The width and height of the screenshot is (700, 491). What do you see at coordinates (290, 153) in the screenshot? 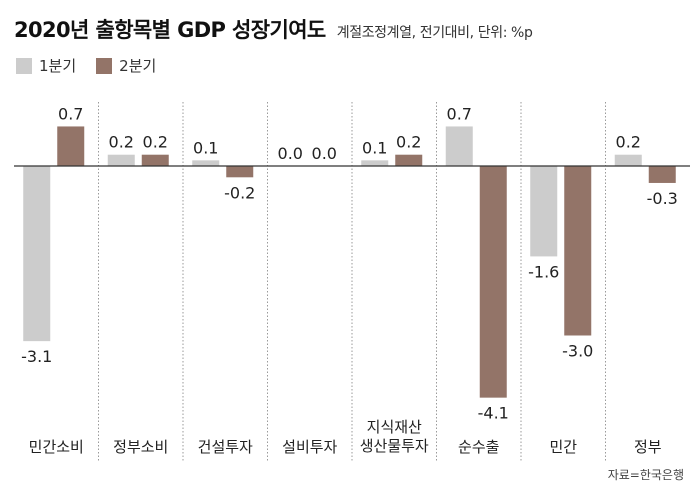
I see `value-label-q1: 0.0` at bounding box center [290, 153].